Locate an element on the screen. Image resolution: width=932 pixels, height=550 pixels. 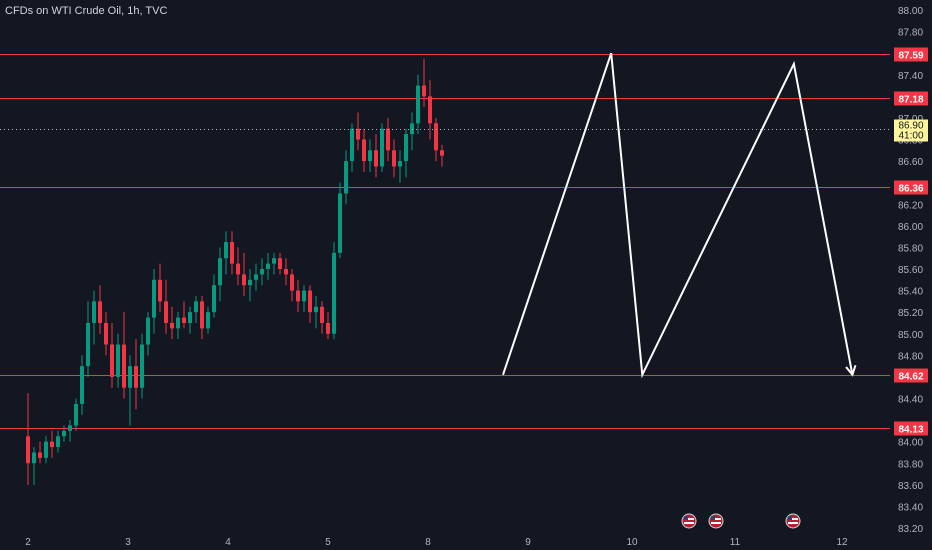
chart-title: CFDs on WTI Crude Oil, 1h, TVC is located at coordinates (86, 11).